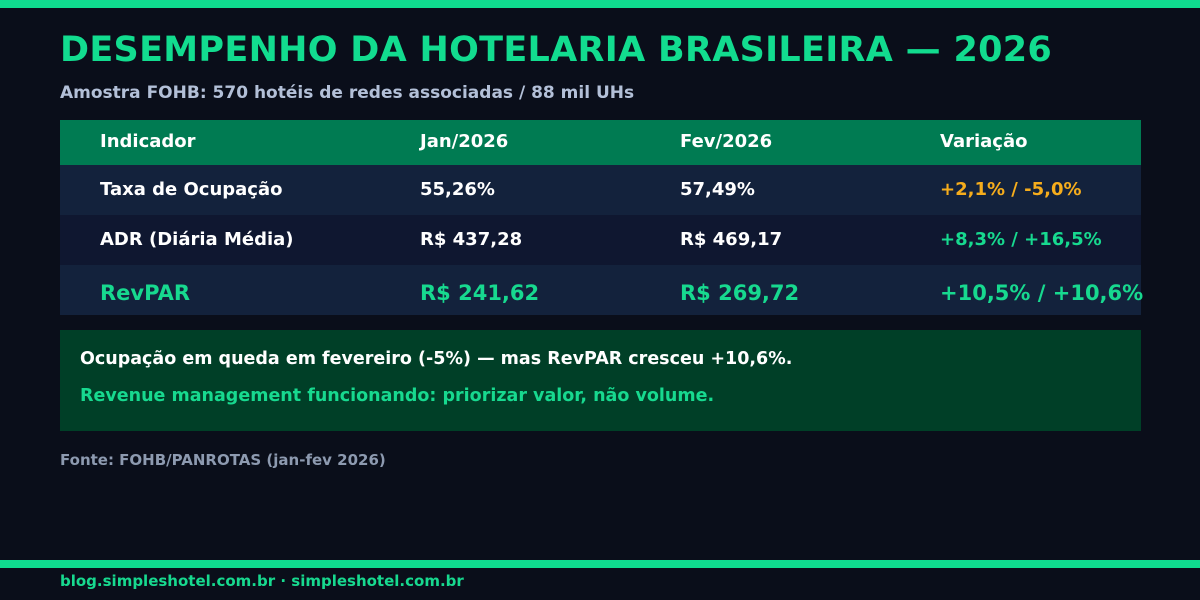 The image size is (1200, 600). Describe the element at coordinates (191, 189) in the screenshot. I see `table-cell: Taxa de Ocupação` at that location.